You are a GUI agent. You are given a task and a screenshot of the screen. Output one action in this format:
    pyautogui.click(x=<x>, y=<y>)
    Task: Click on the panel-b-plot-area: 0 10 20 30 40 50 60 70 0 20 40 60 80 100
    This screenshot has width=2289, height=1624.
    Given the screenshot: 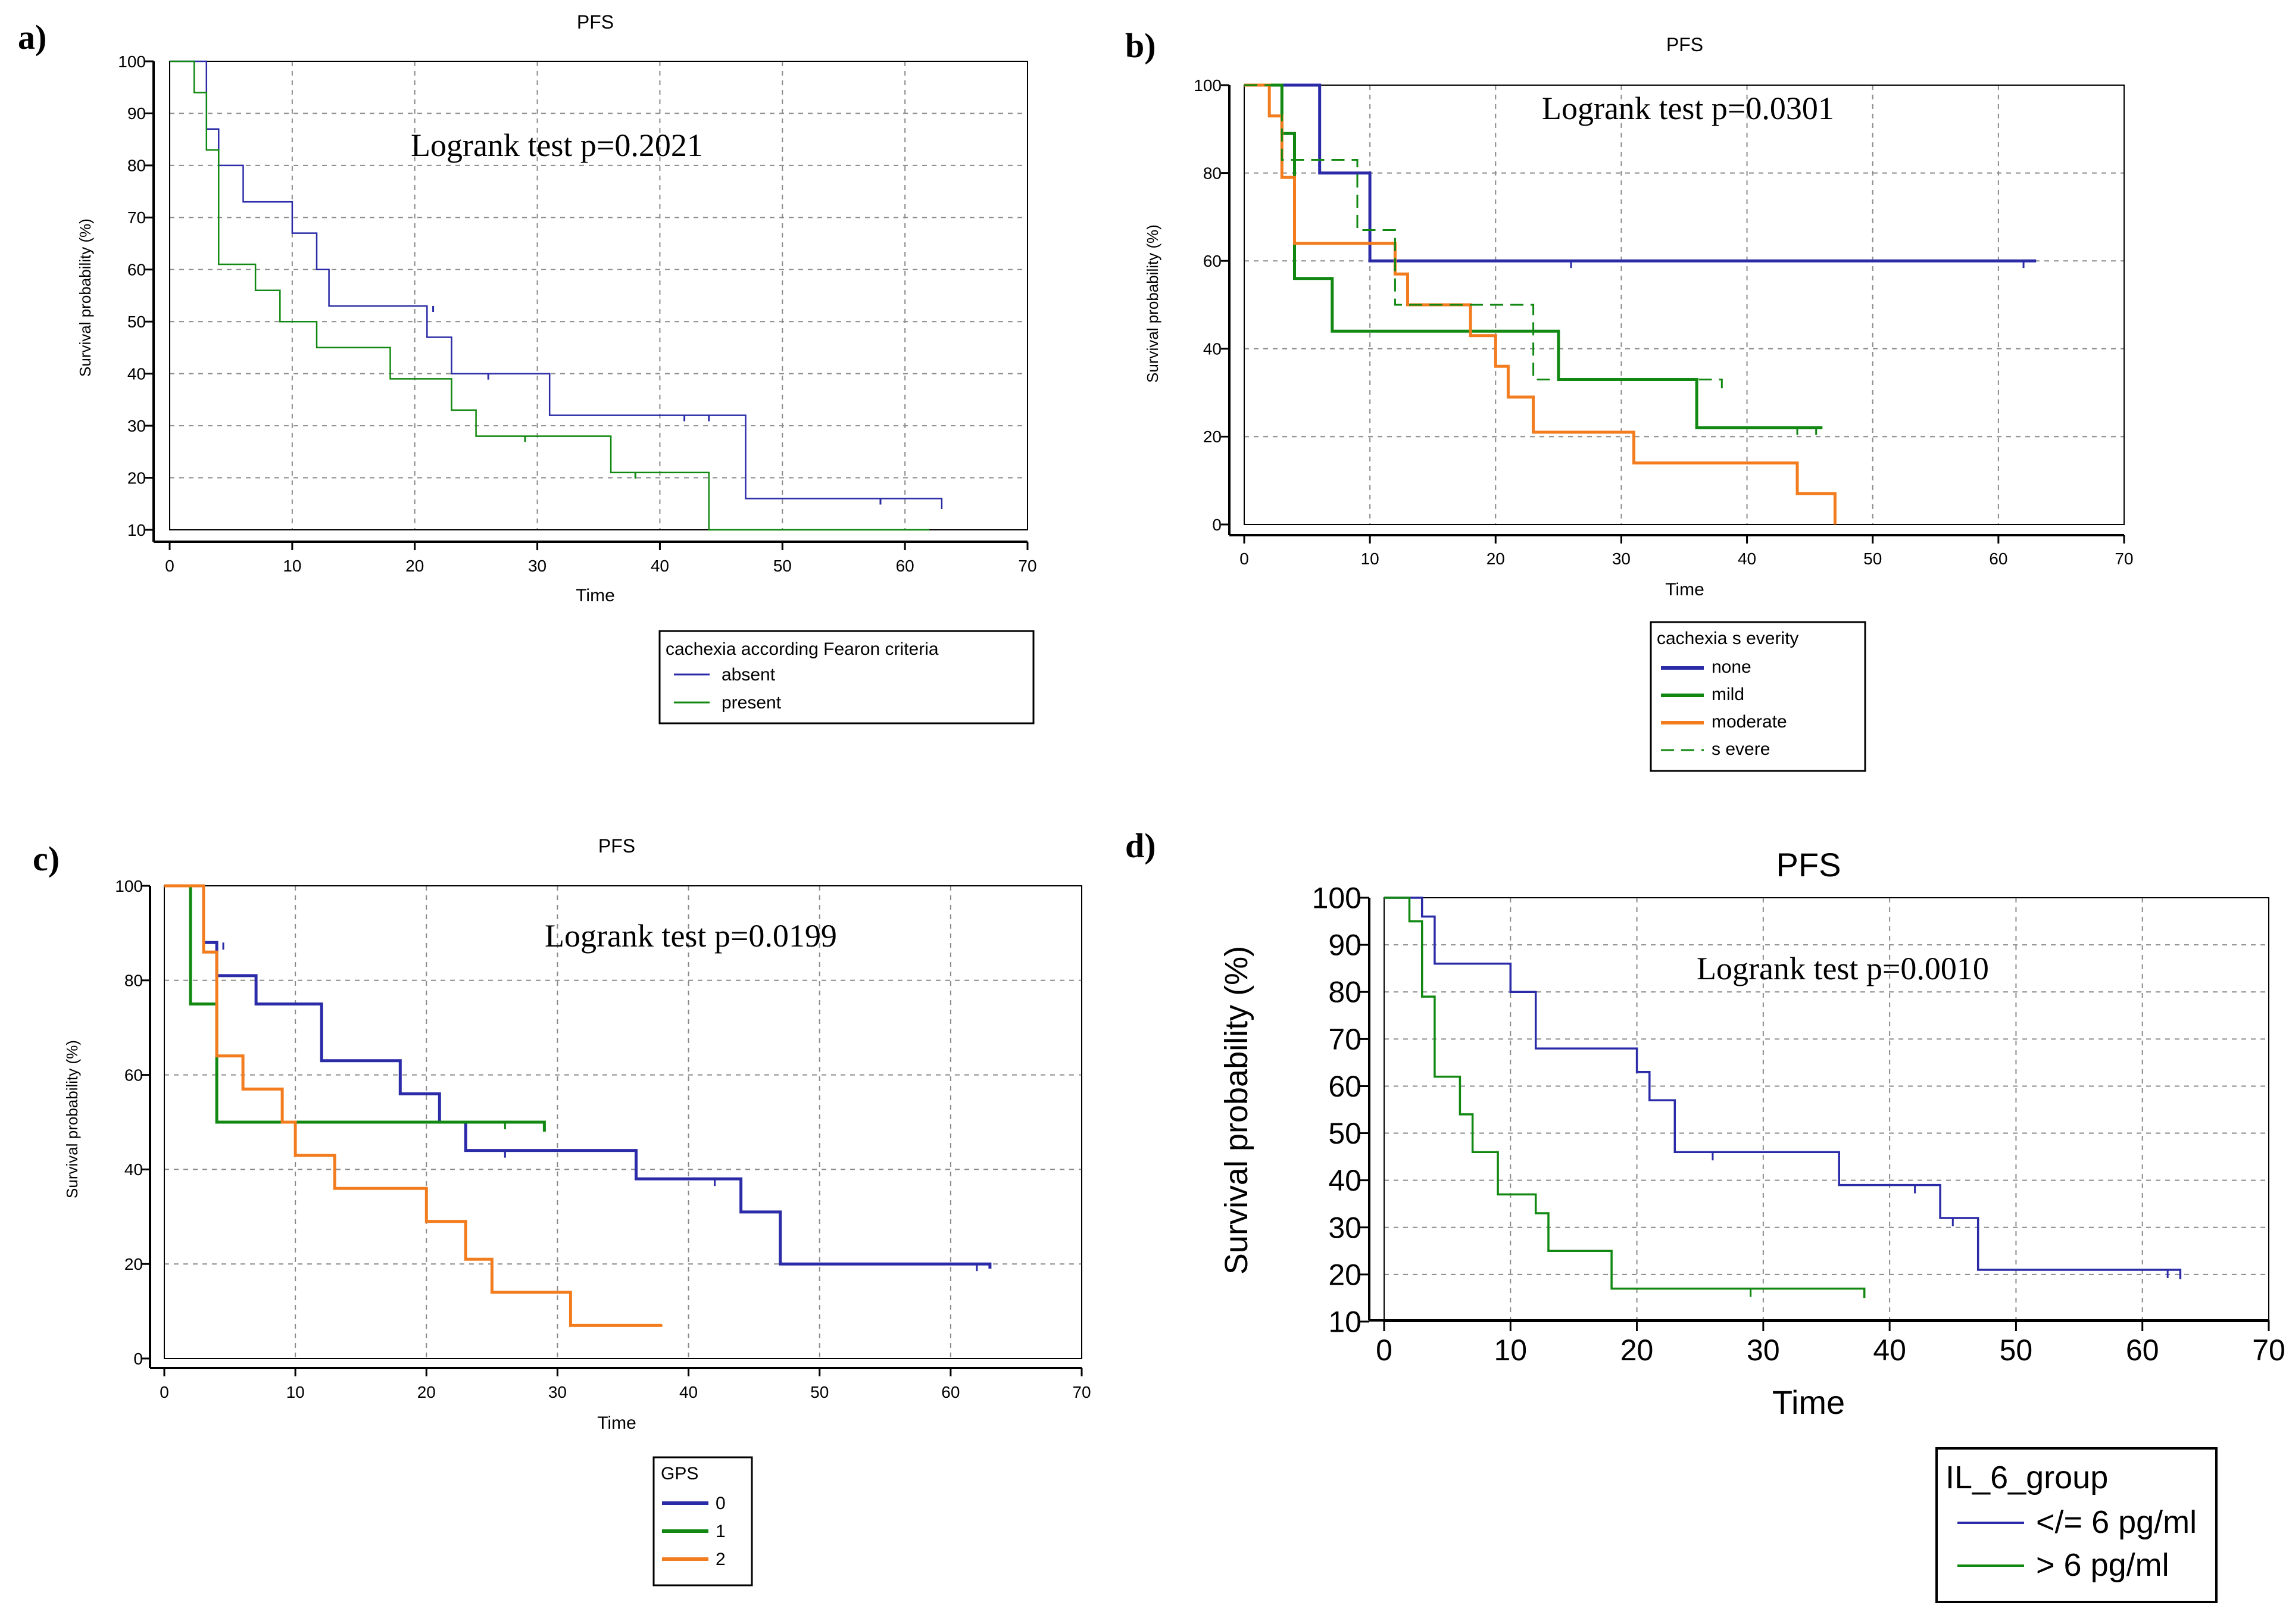 What is the action you would take?
    pyautogui.click(x=1664, y=322)
    